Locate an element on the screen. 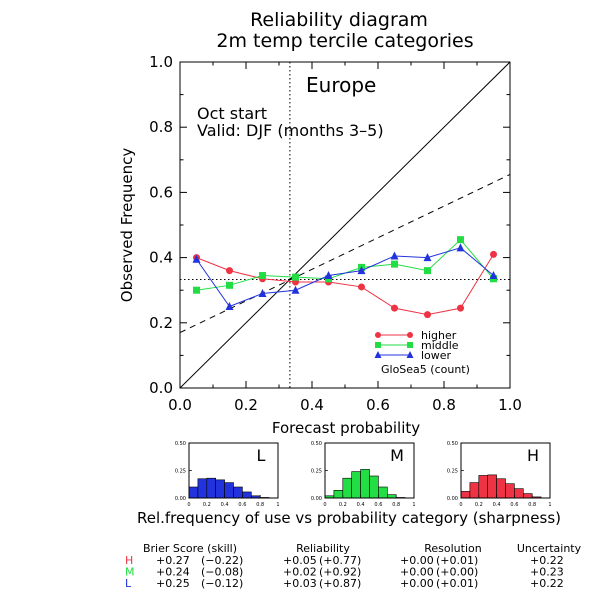  resolution-skill: (+0.00) is located at coordinates (457, 572).